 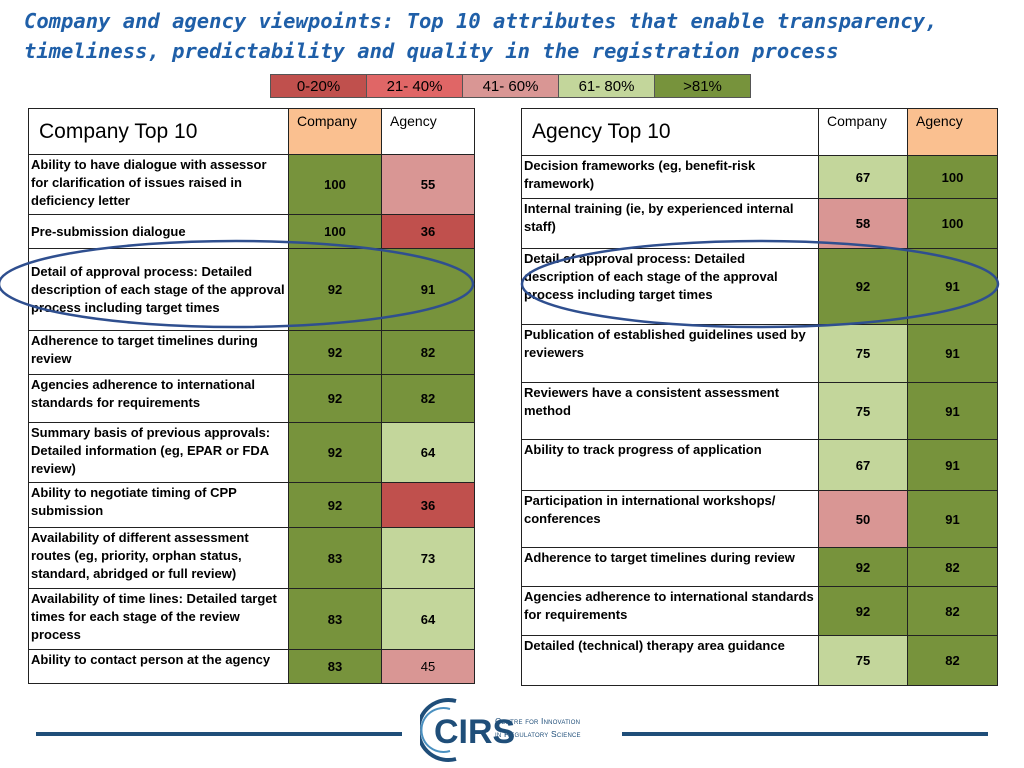 I want to click on company-score: 50, so click(x=863, y=519).